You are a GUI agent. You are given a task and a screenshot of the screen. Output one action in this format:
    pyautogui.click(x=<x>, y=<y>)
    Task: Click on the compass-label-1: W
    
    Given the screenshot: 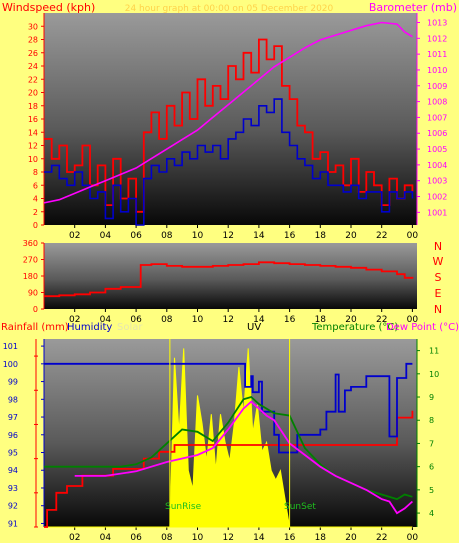 What is the action you would take?
    pyautogui.click(x=438, y=261)
    